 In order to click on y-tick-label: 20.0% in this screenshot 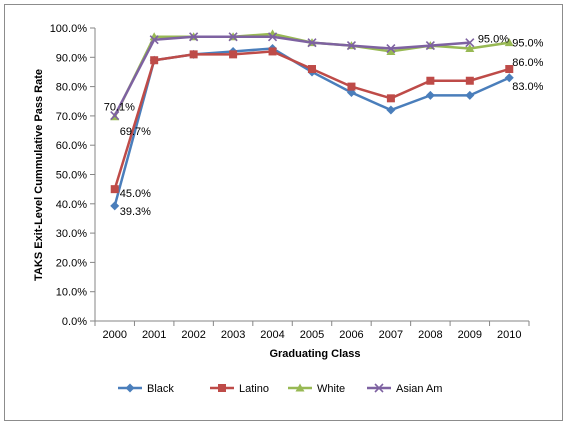, I will do `click(71, 263)`.